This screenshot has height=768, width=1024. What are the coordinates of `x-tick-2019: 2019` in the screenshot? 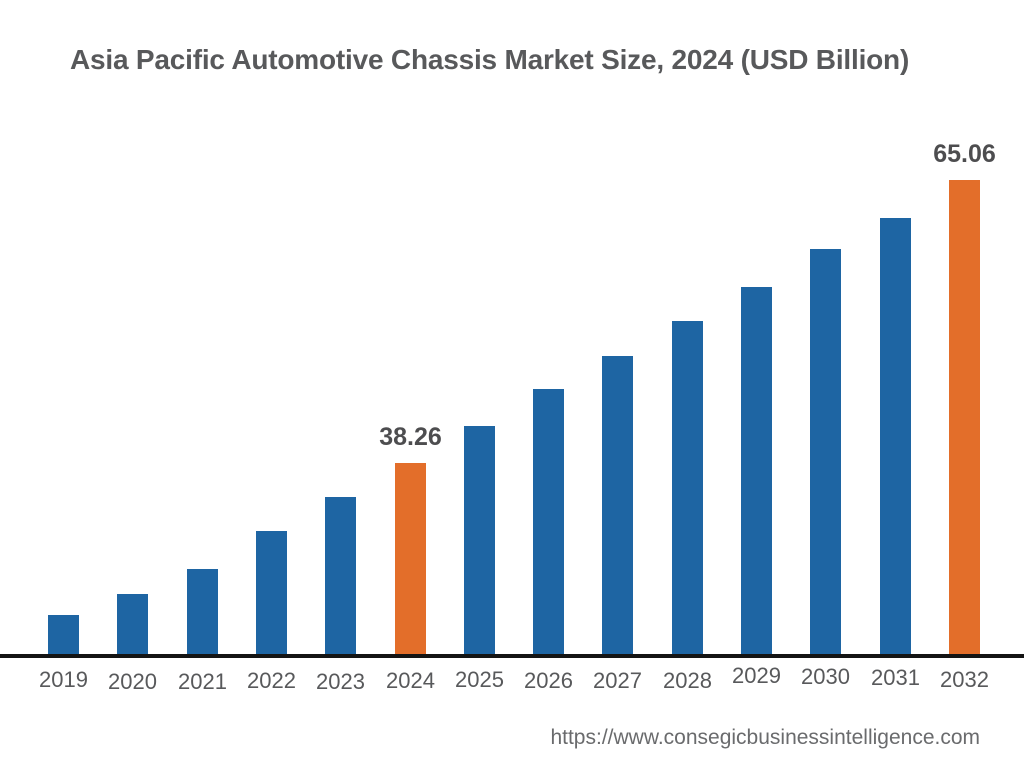 It's located at (63, 679).